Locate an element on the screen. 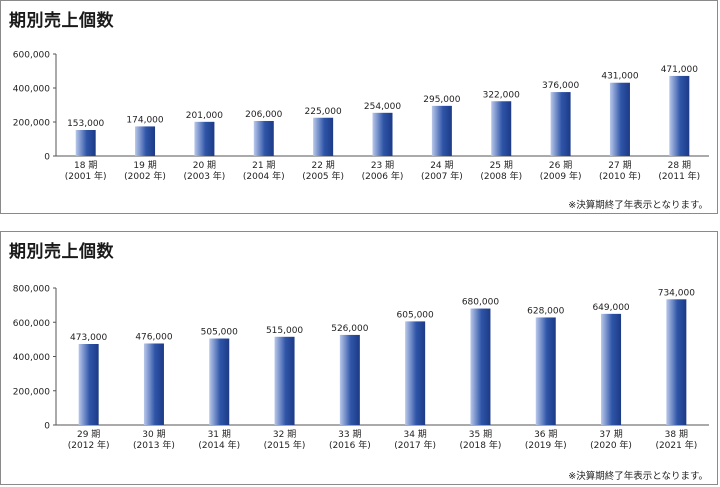 This screenshot has width=720, height=487. x-tick-label-year: (2016 年) is located at coordinates (350, 445).